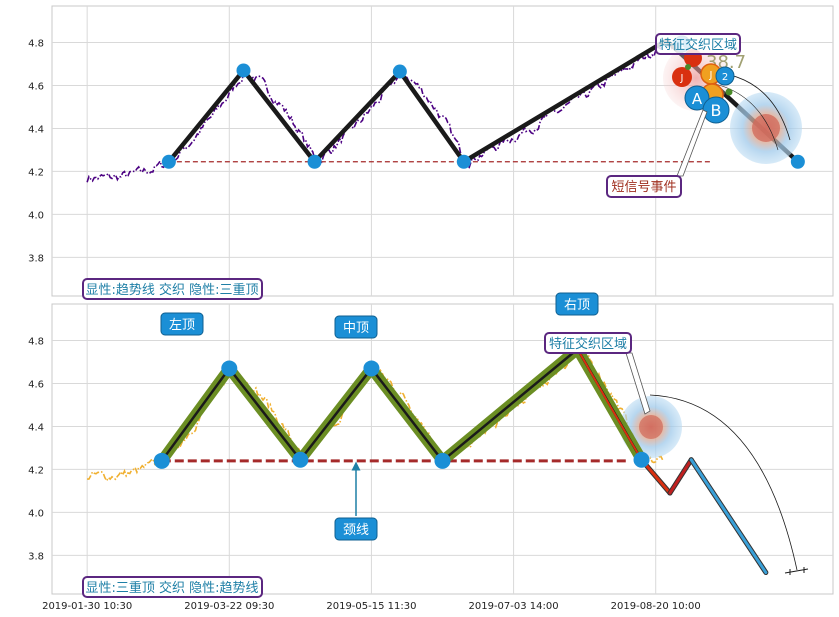 This screenshot has width=839, height=617. I want to click on left-top-annotation: 左顶, so click(182, 324).